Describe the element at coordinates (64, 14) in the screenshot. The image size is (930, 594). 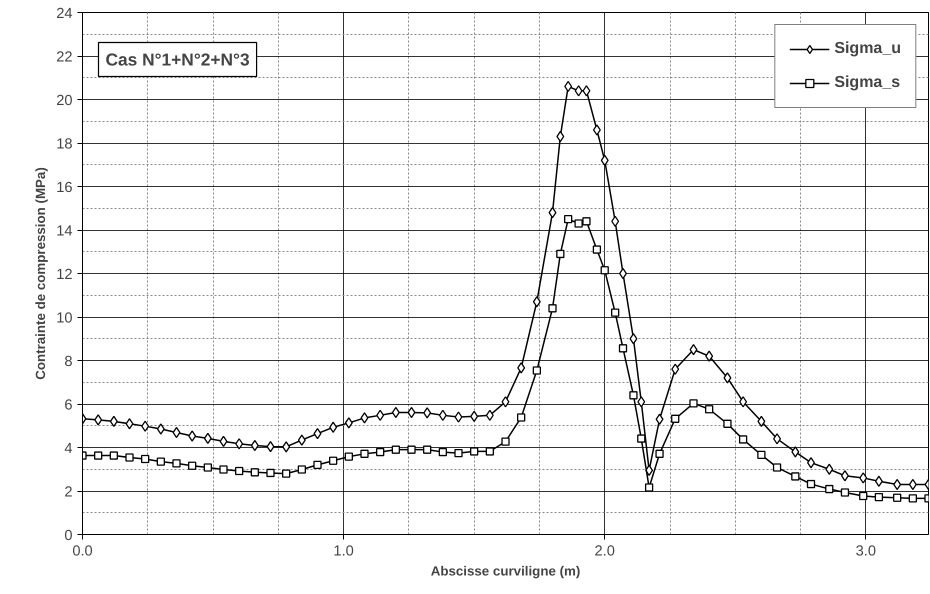
I see `y-tick-label: 24` at that location.